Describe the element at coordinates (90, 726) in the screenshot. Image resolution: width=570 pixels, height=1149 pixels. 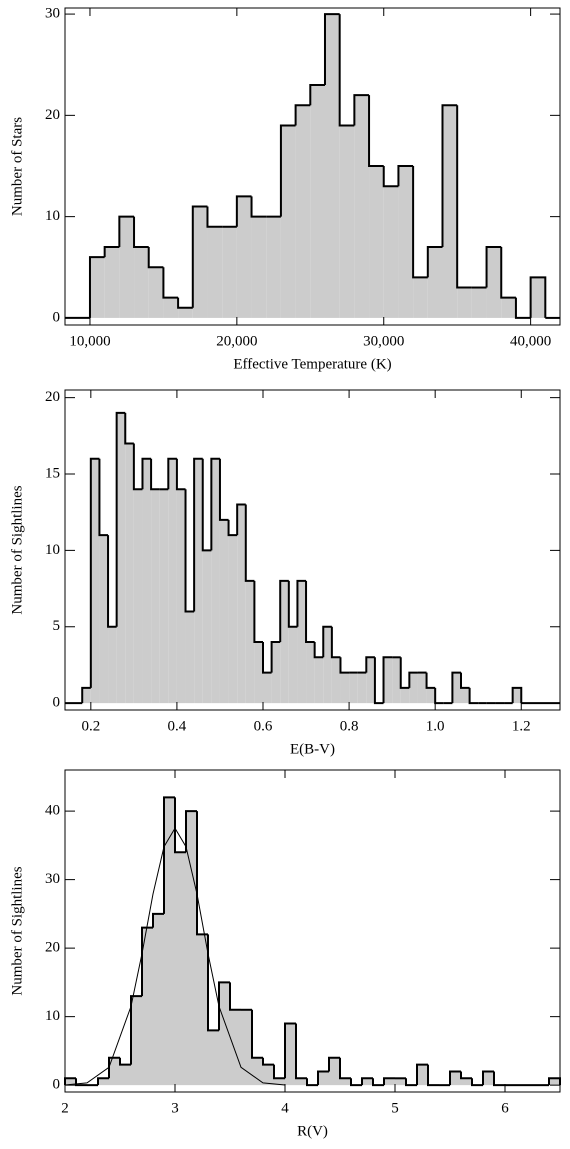
I see `x-tick-label: 0.2` at that location.